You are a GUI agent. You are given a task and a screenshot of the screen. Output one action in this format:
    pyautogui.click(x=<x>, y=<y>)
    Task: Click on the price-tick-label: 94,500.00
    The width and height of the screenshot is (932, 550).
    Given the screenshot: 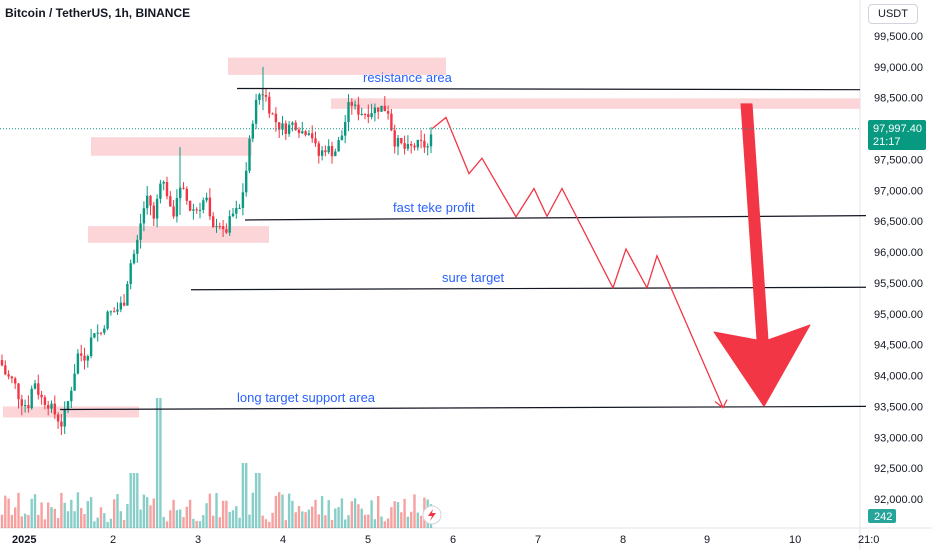 What is the action you would take?
    pyautogui.click(x=898, y=346)
    